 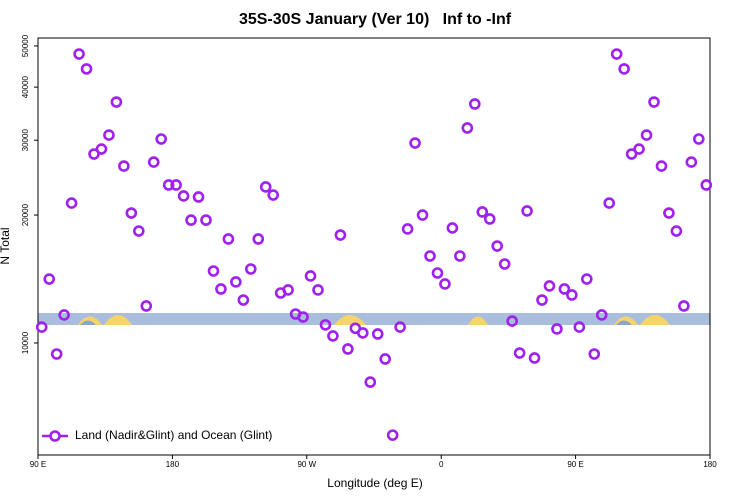 What do you see at coordinates (374, 483) in the screenshot?
I see `x-axis-label: Longitude (deg E)` at bounding box center [374, 483].